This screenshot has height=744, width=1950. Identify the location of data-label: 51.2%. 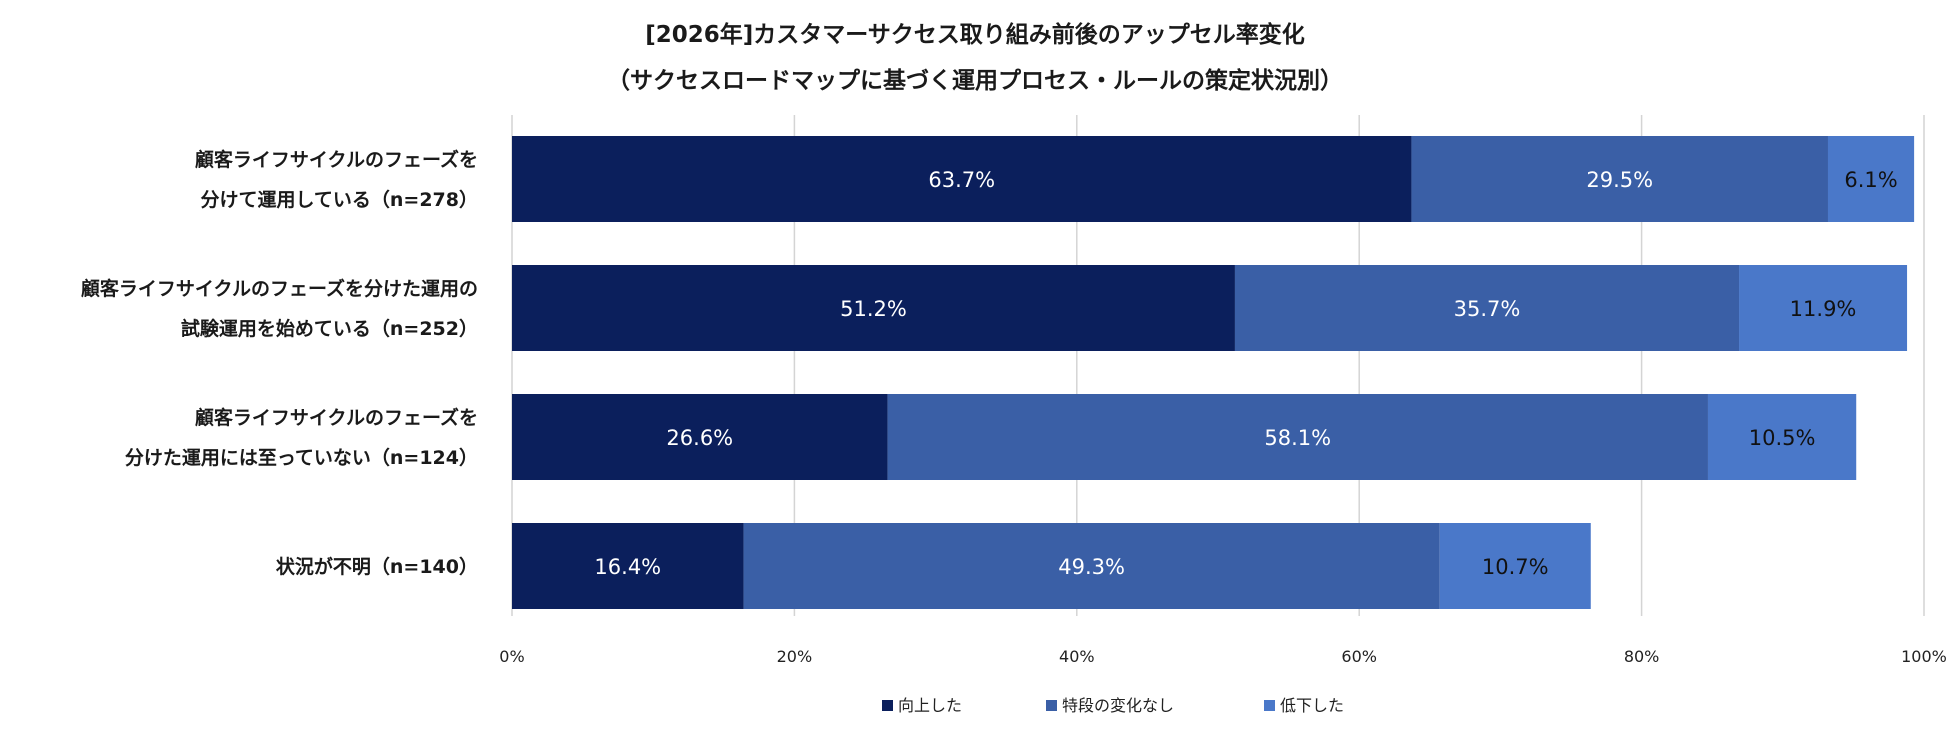
(873, 309).